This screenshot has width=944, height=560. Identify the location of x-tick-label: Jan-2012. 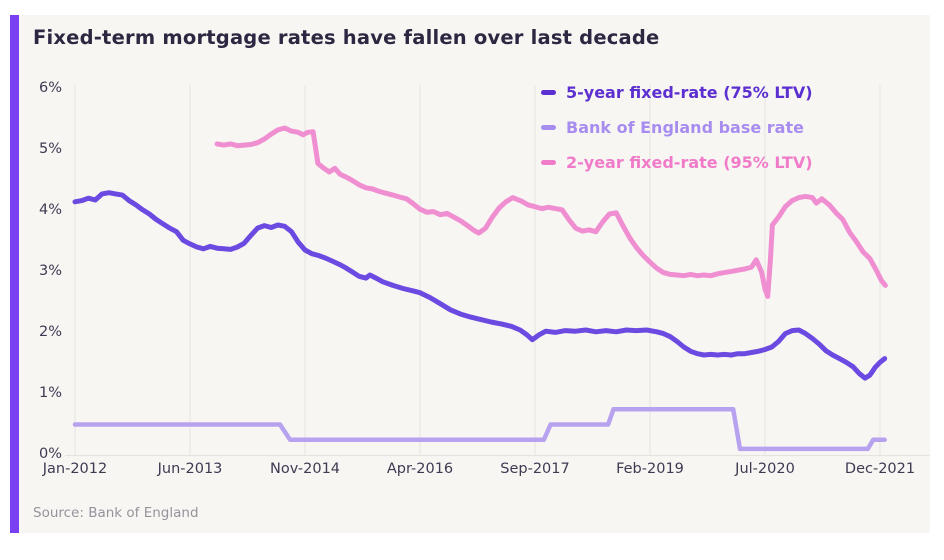
(75, 469).